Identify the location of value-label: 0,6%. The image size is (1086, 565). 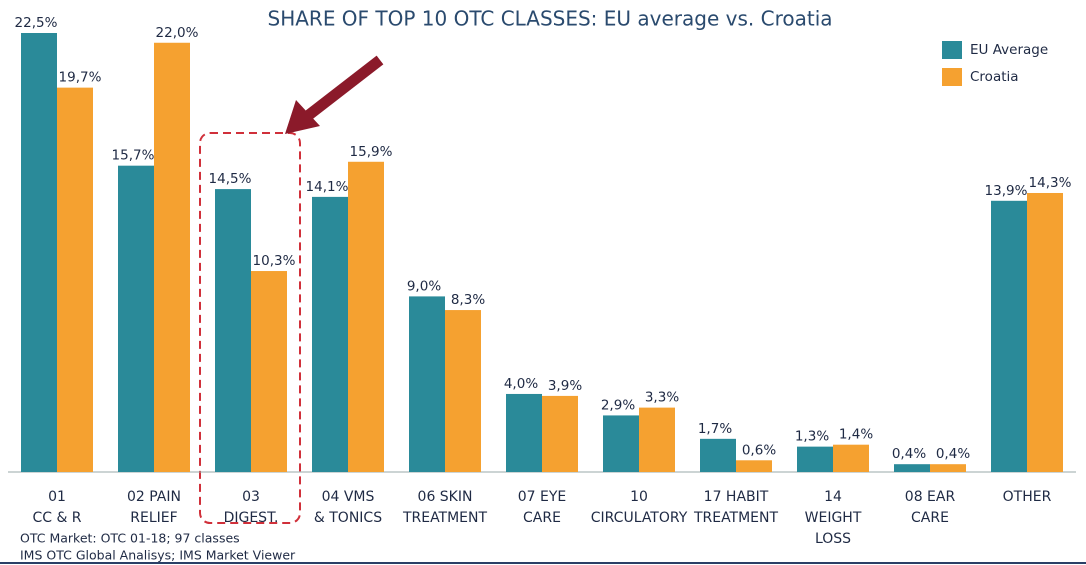
(759, 450).